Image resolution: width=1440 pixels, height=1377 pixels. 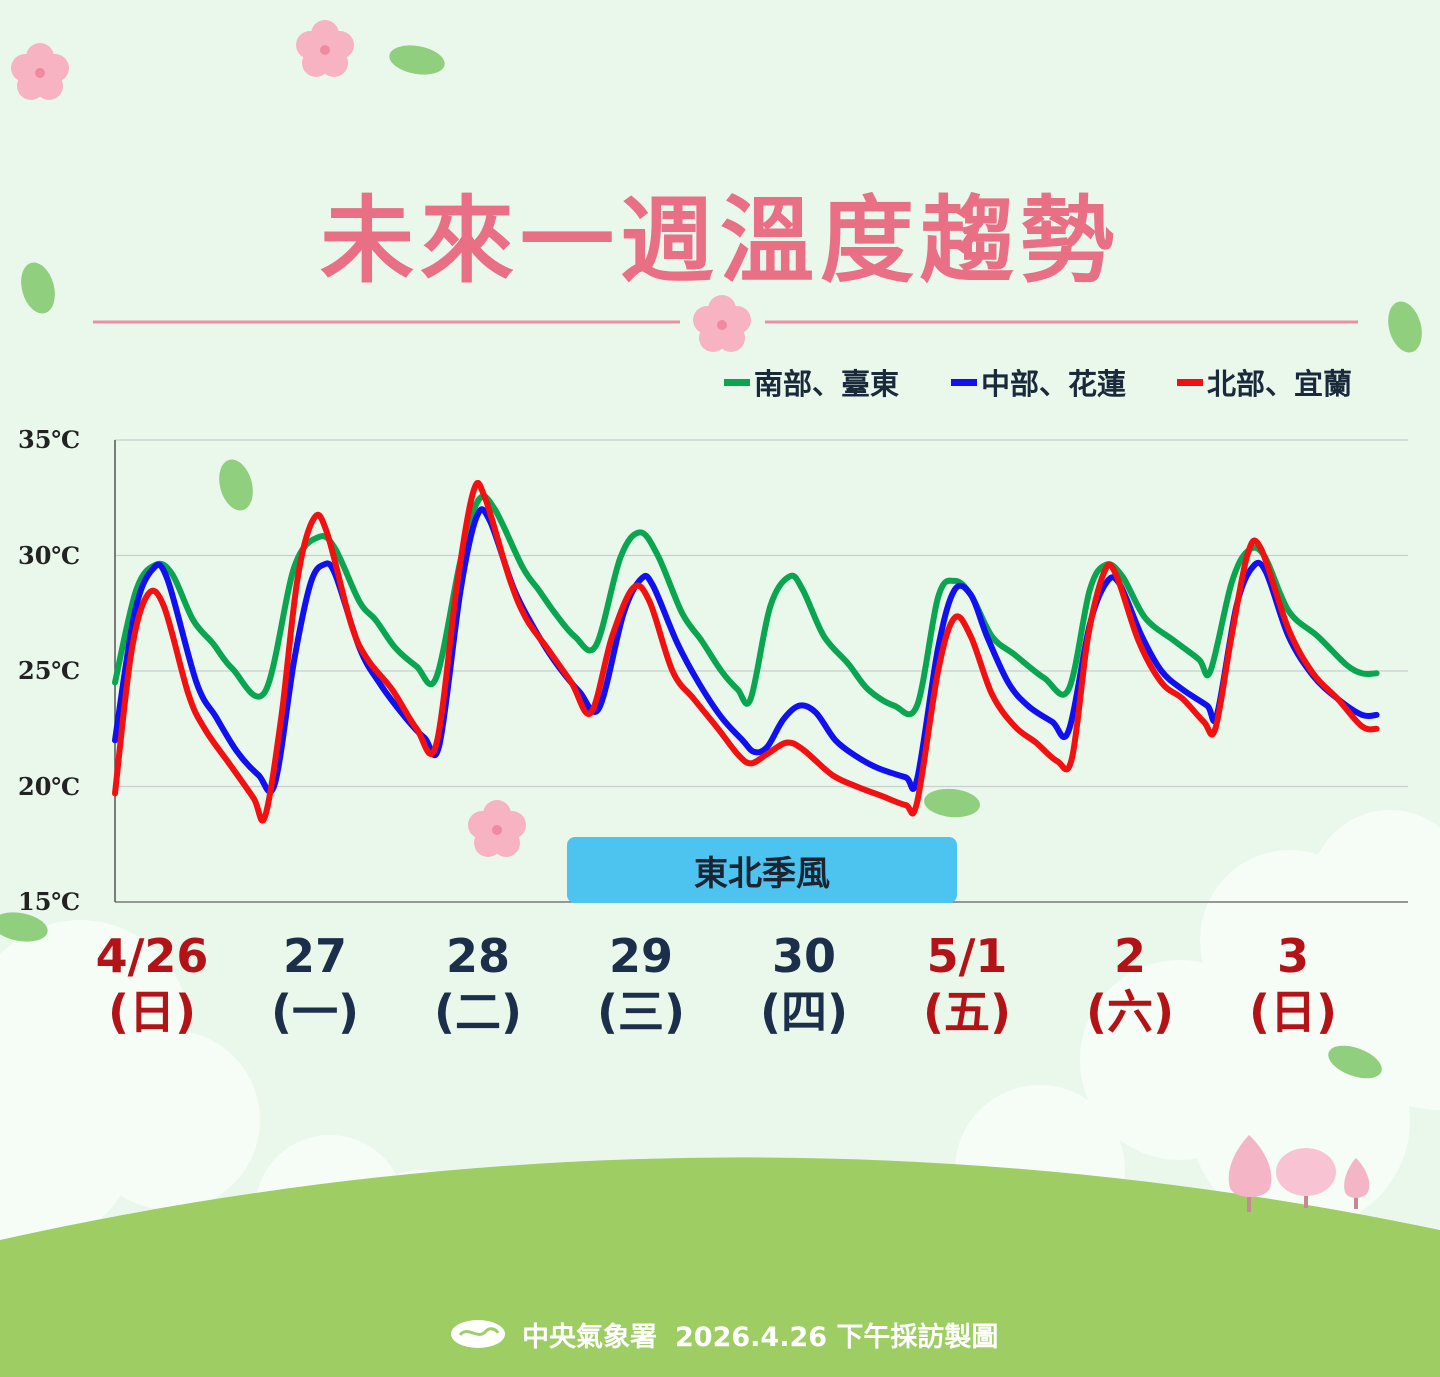 What do you see at coordinates (967, 956) in the screenshot?
I see `x-tick-date: 5/1` at bounding box center [967, 956].